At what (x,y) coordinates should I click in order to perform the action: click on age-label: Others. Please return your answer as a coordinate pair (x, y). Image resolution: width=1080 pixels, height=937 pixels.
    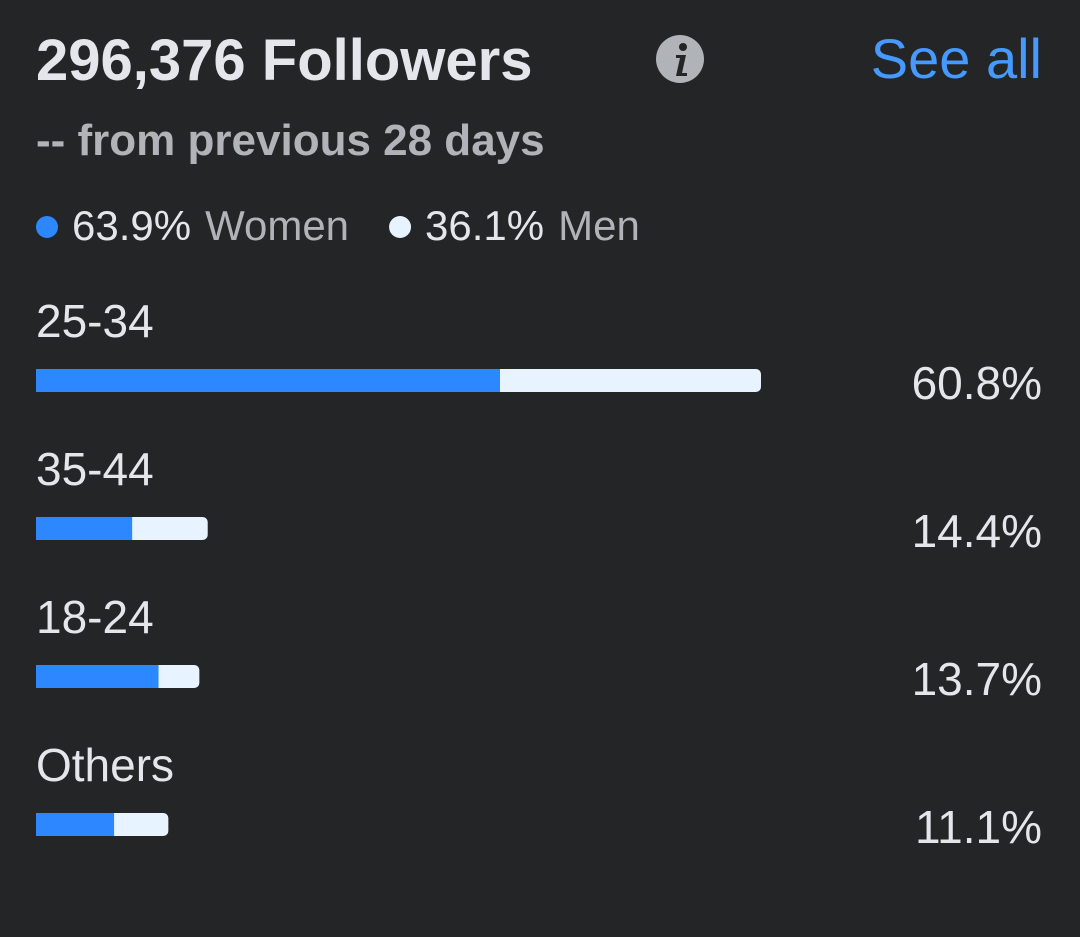
    Looking at the image, I should click on (105, 765).